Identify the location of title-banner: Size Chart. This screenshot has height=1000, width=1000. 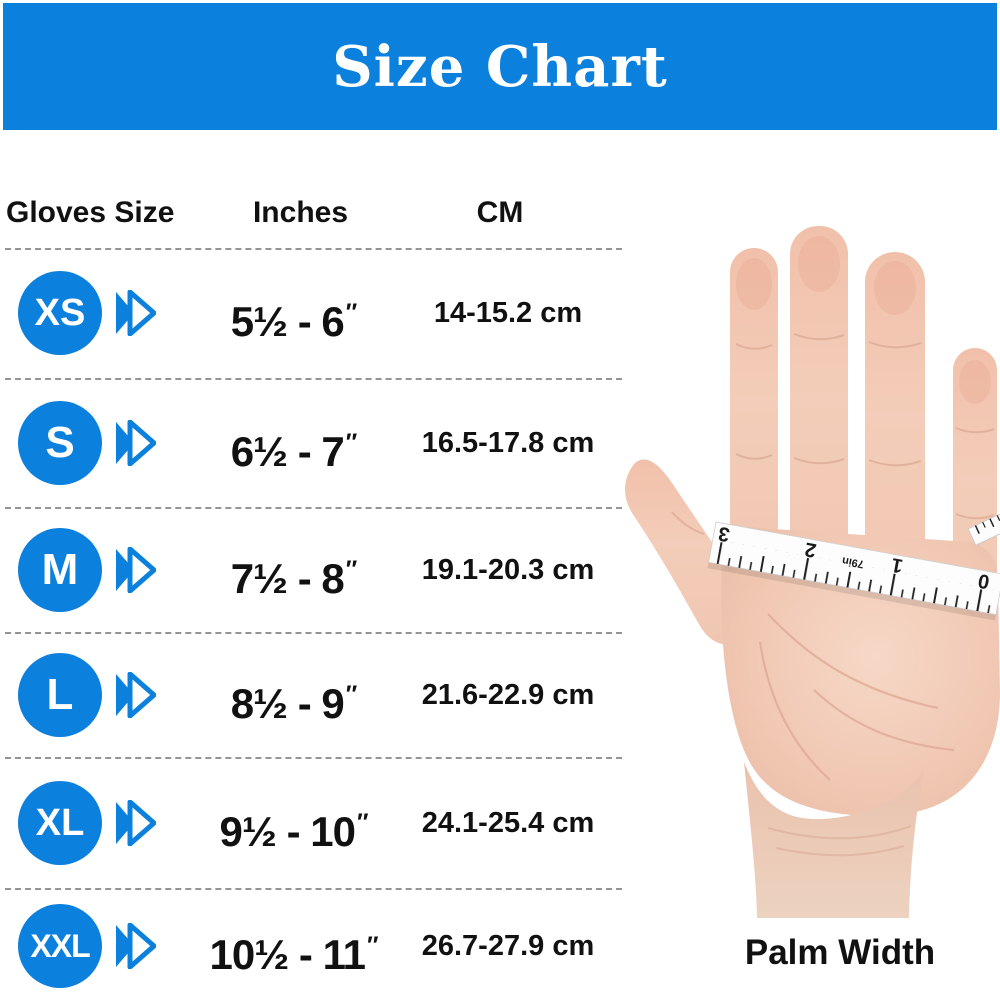
(500, 66).